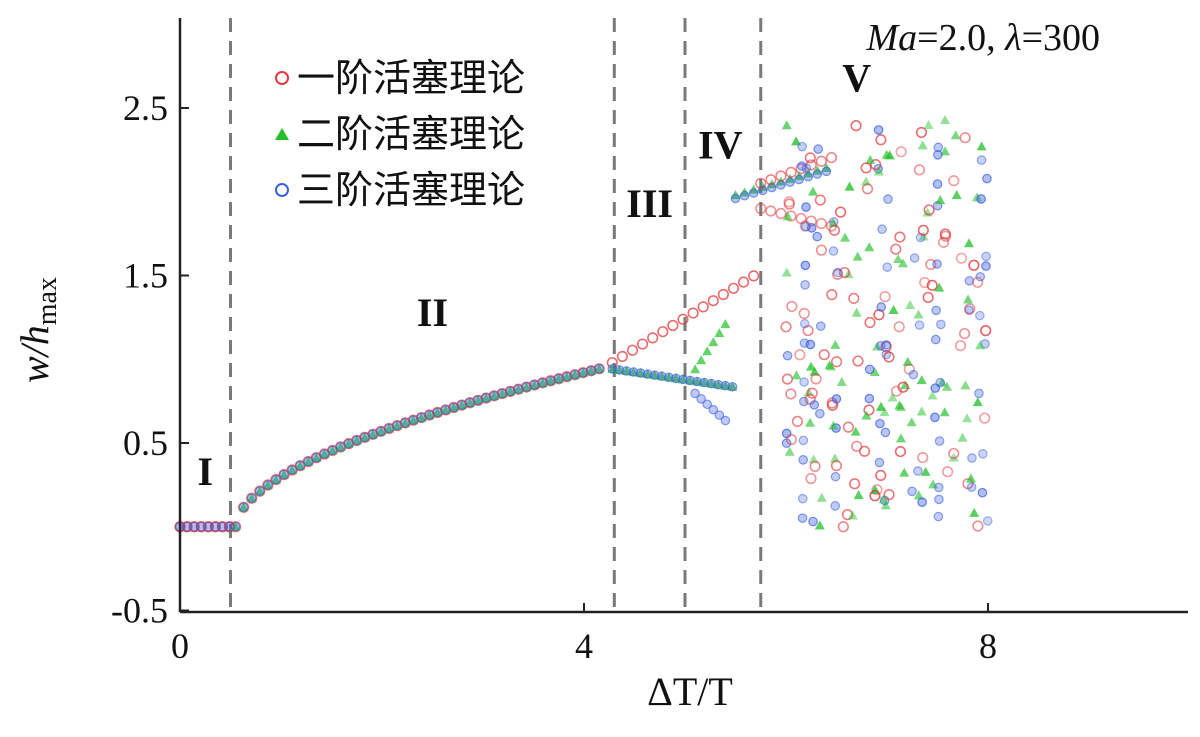 Image resolution: width=1200 pixels, height=737 pixels. I want to click on legend-marker, so click(282, 190).